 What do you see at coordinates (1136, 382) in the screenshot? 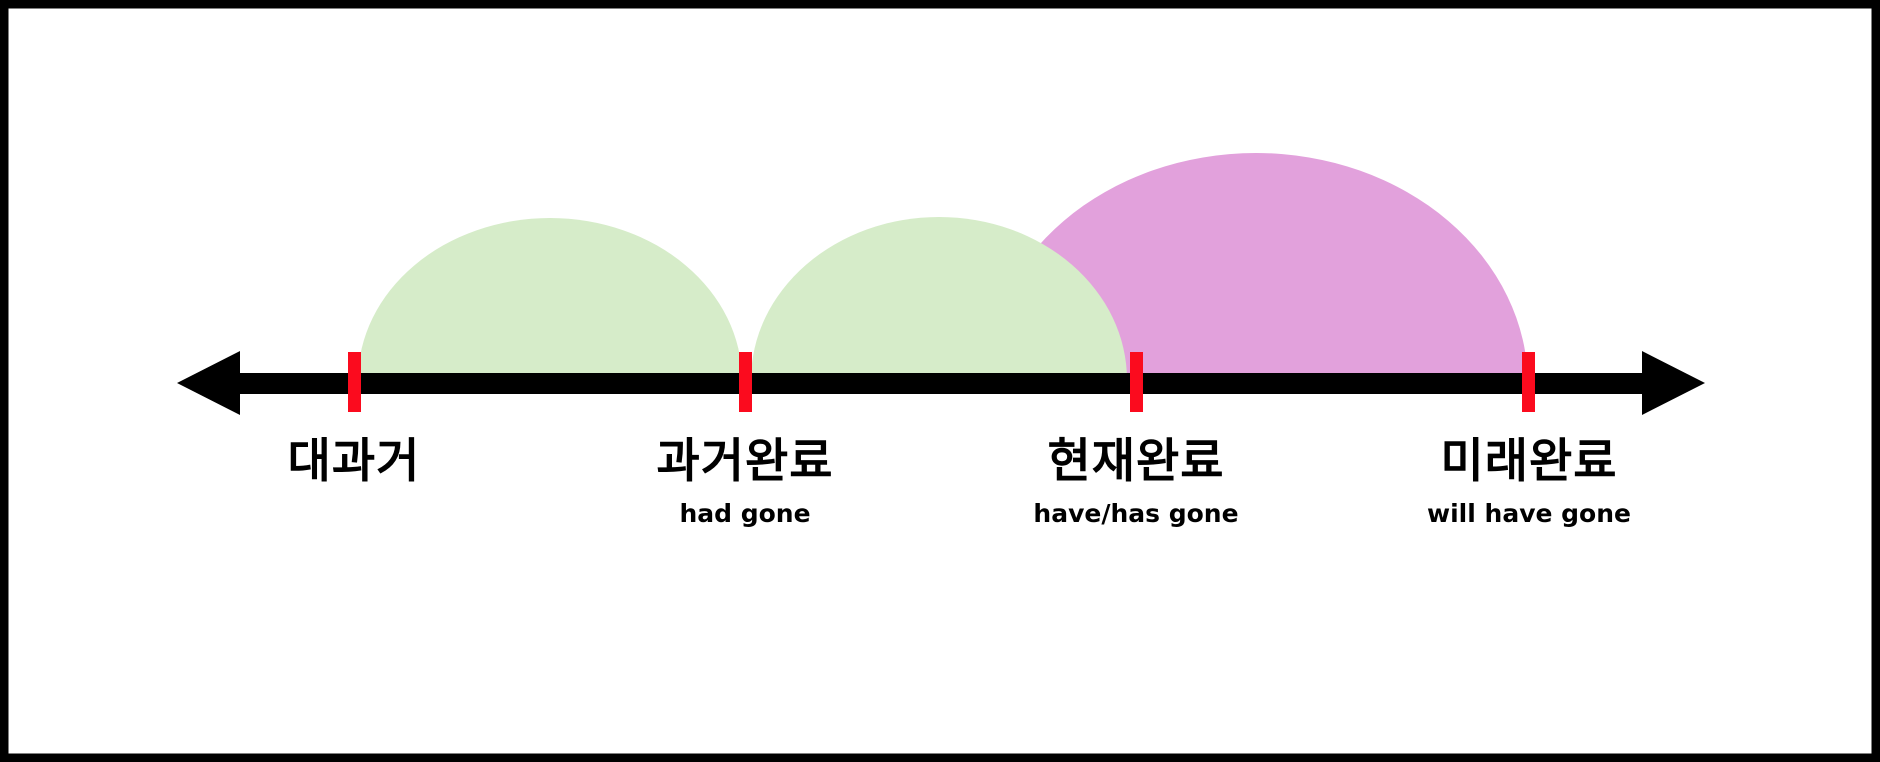
I see `tick-present-perfect` at bounding box center [1136, 382].